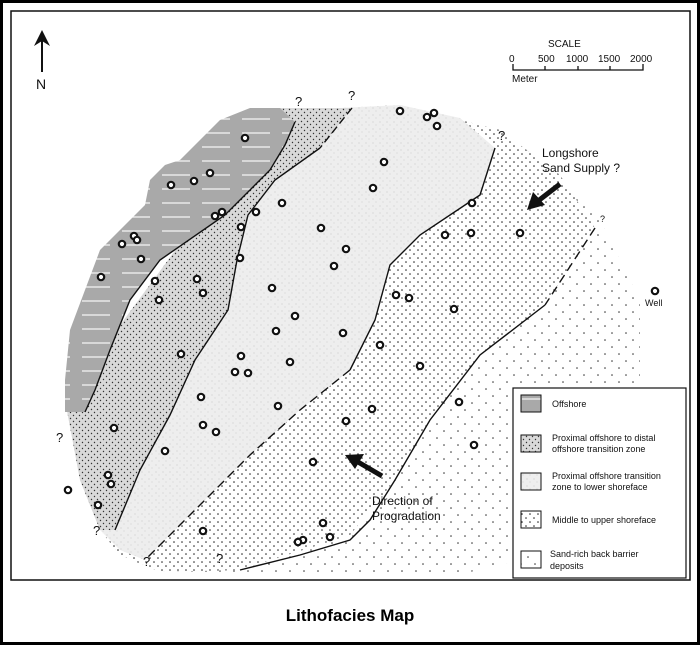 This screenshot has height=645, width=700. Describe the element at coordinates (567, 566) in the screenshot. I see `legend-label: deposits` at that location.